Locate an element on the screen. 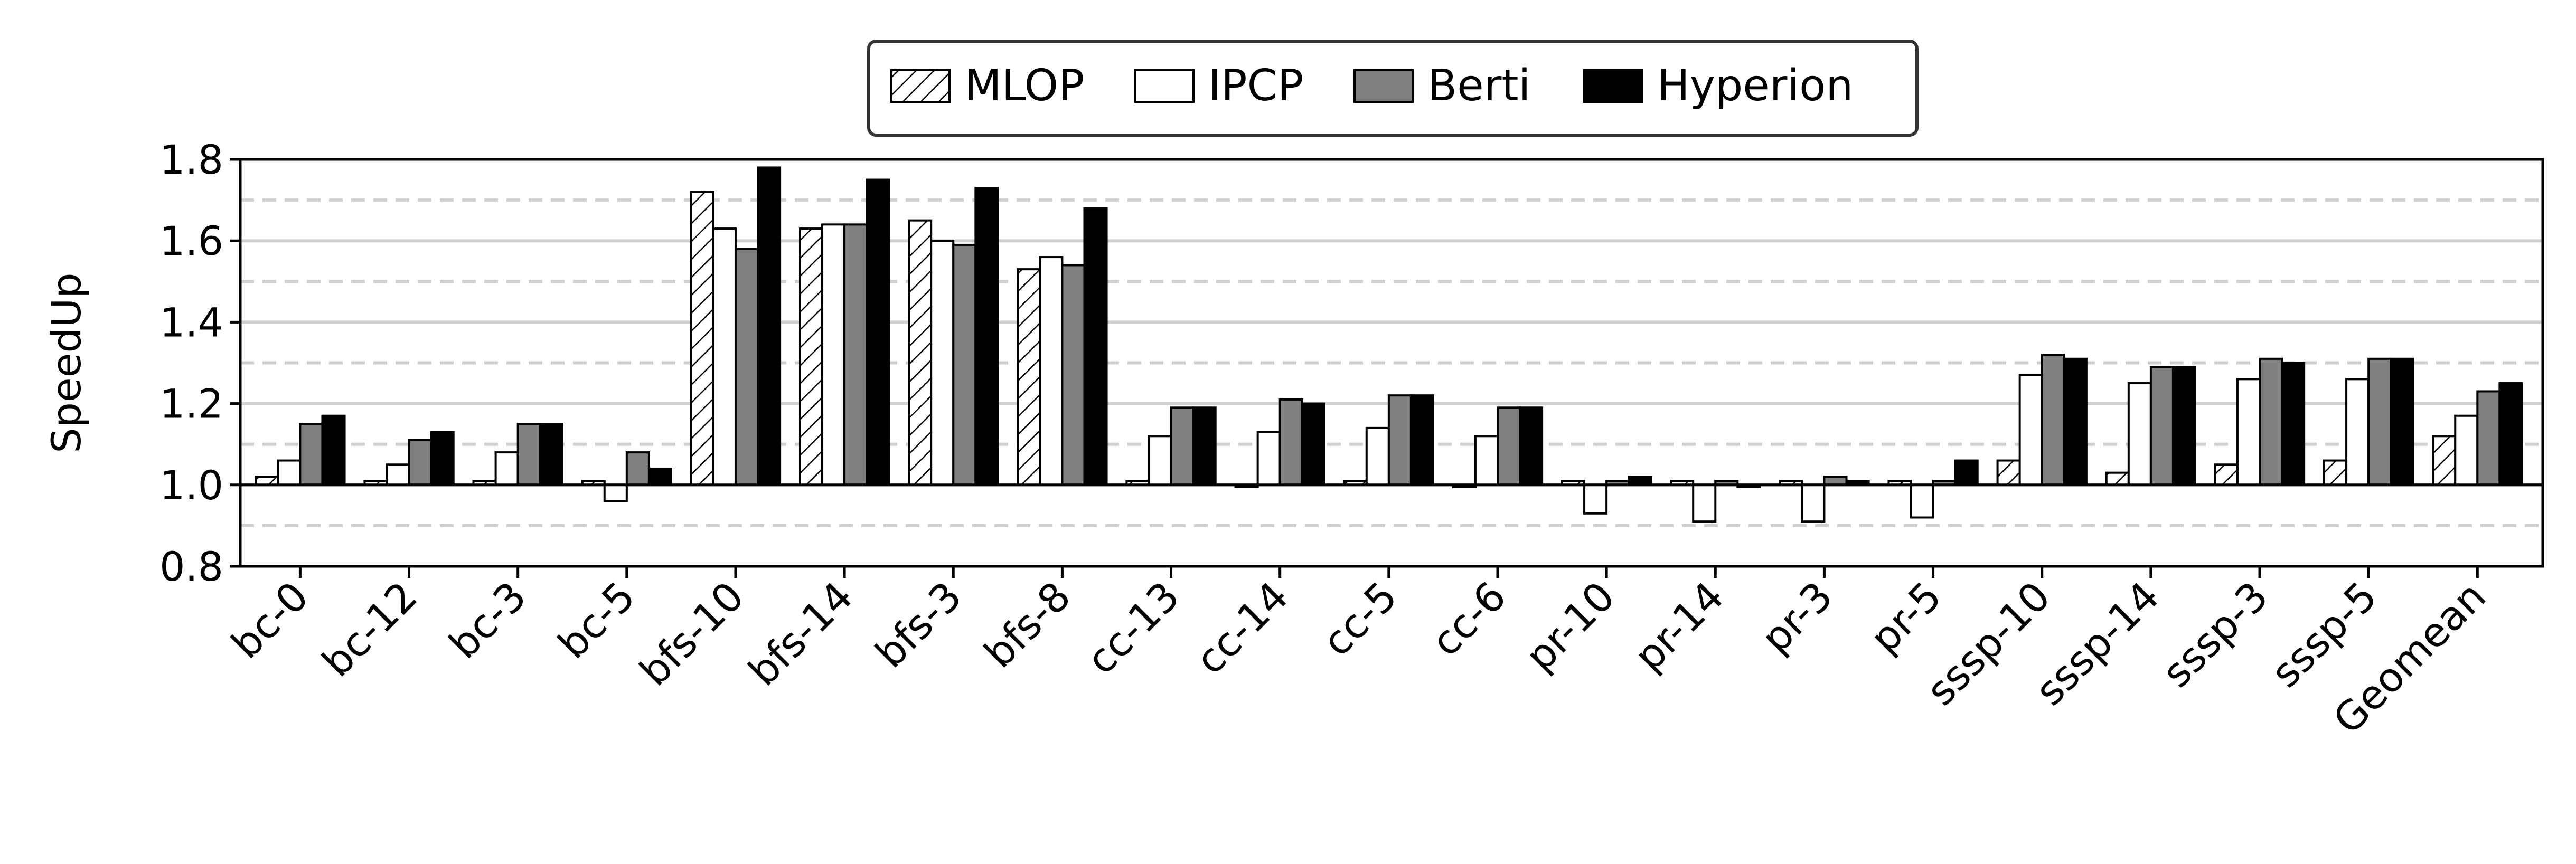  x-tick-label: sssp-14 is located at coordinates (2097, 644).